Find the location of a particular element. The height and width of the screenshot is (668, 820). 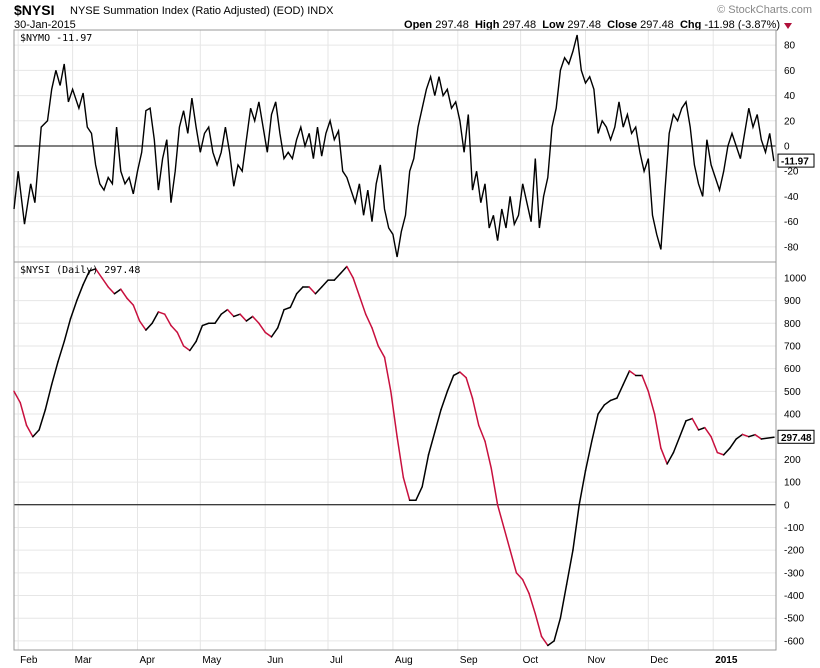

x-tick-label: Jun is located at coordinates (275, 660).